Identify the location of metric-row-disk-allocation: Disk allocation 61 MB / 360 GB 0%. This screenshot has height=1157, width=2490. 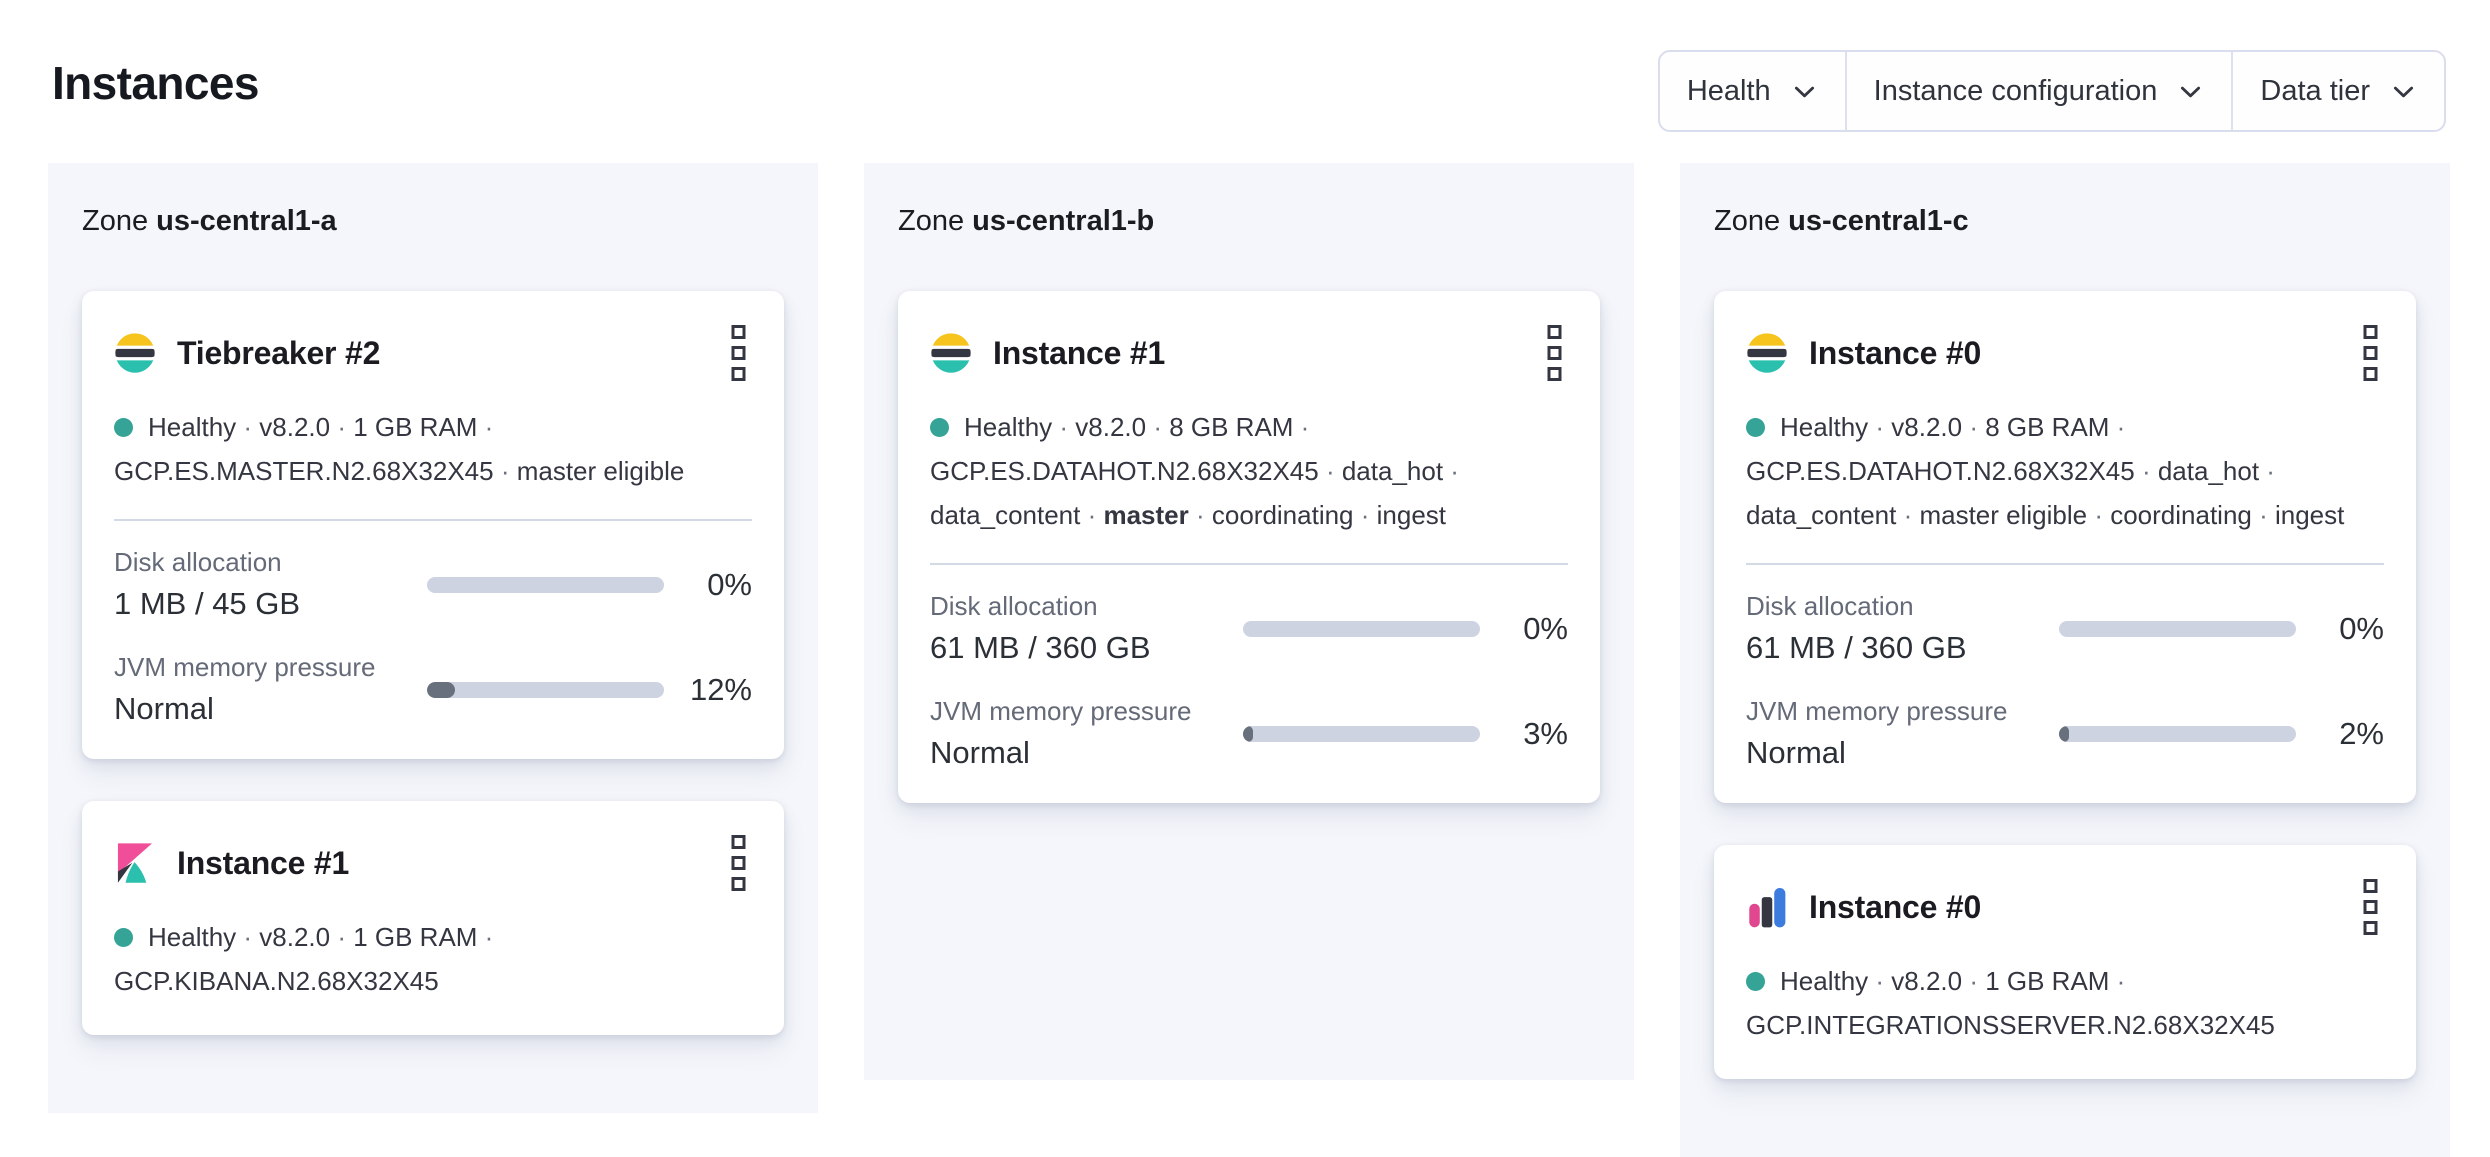
(2065, 628).